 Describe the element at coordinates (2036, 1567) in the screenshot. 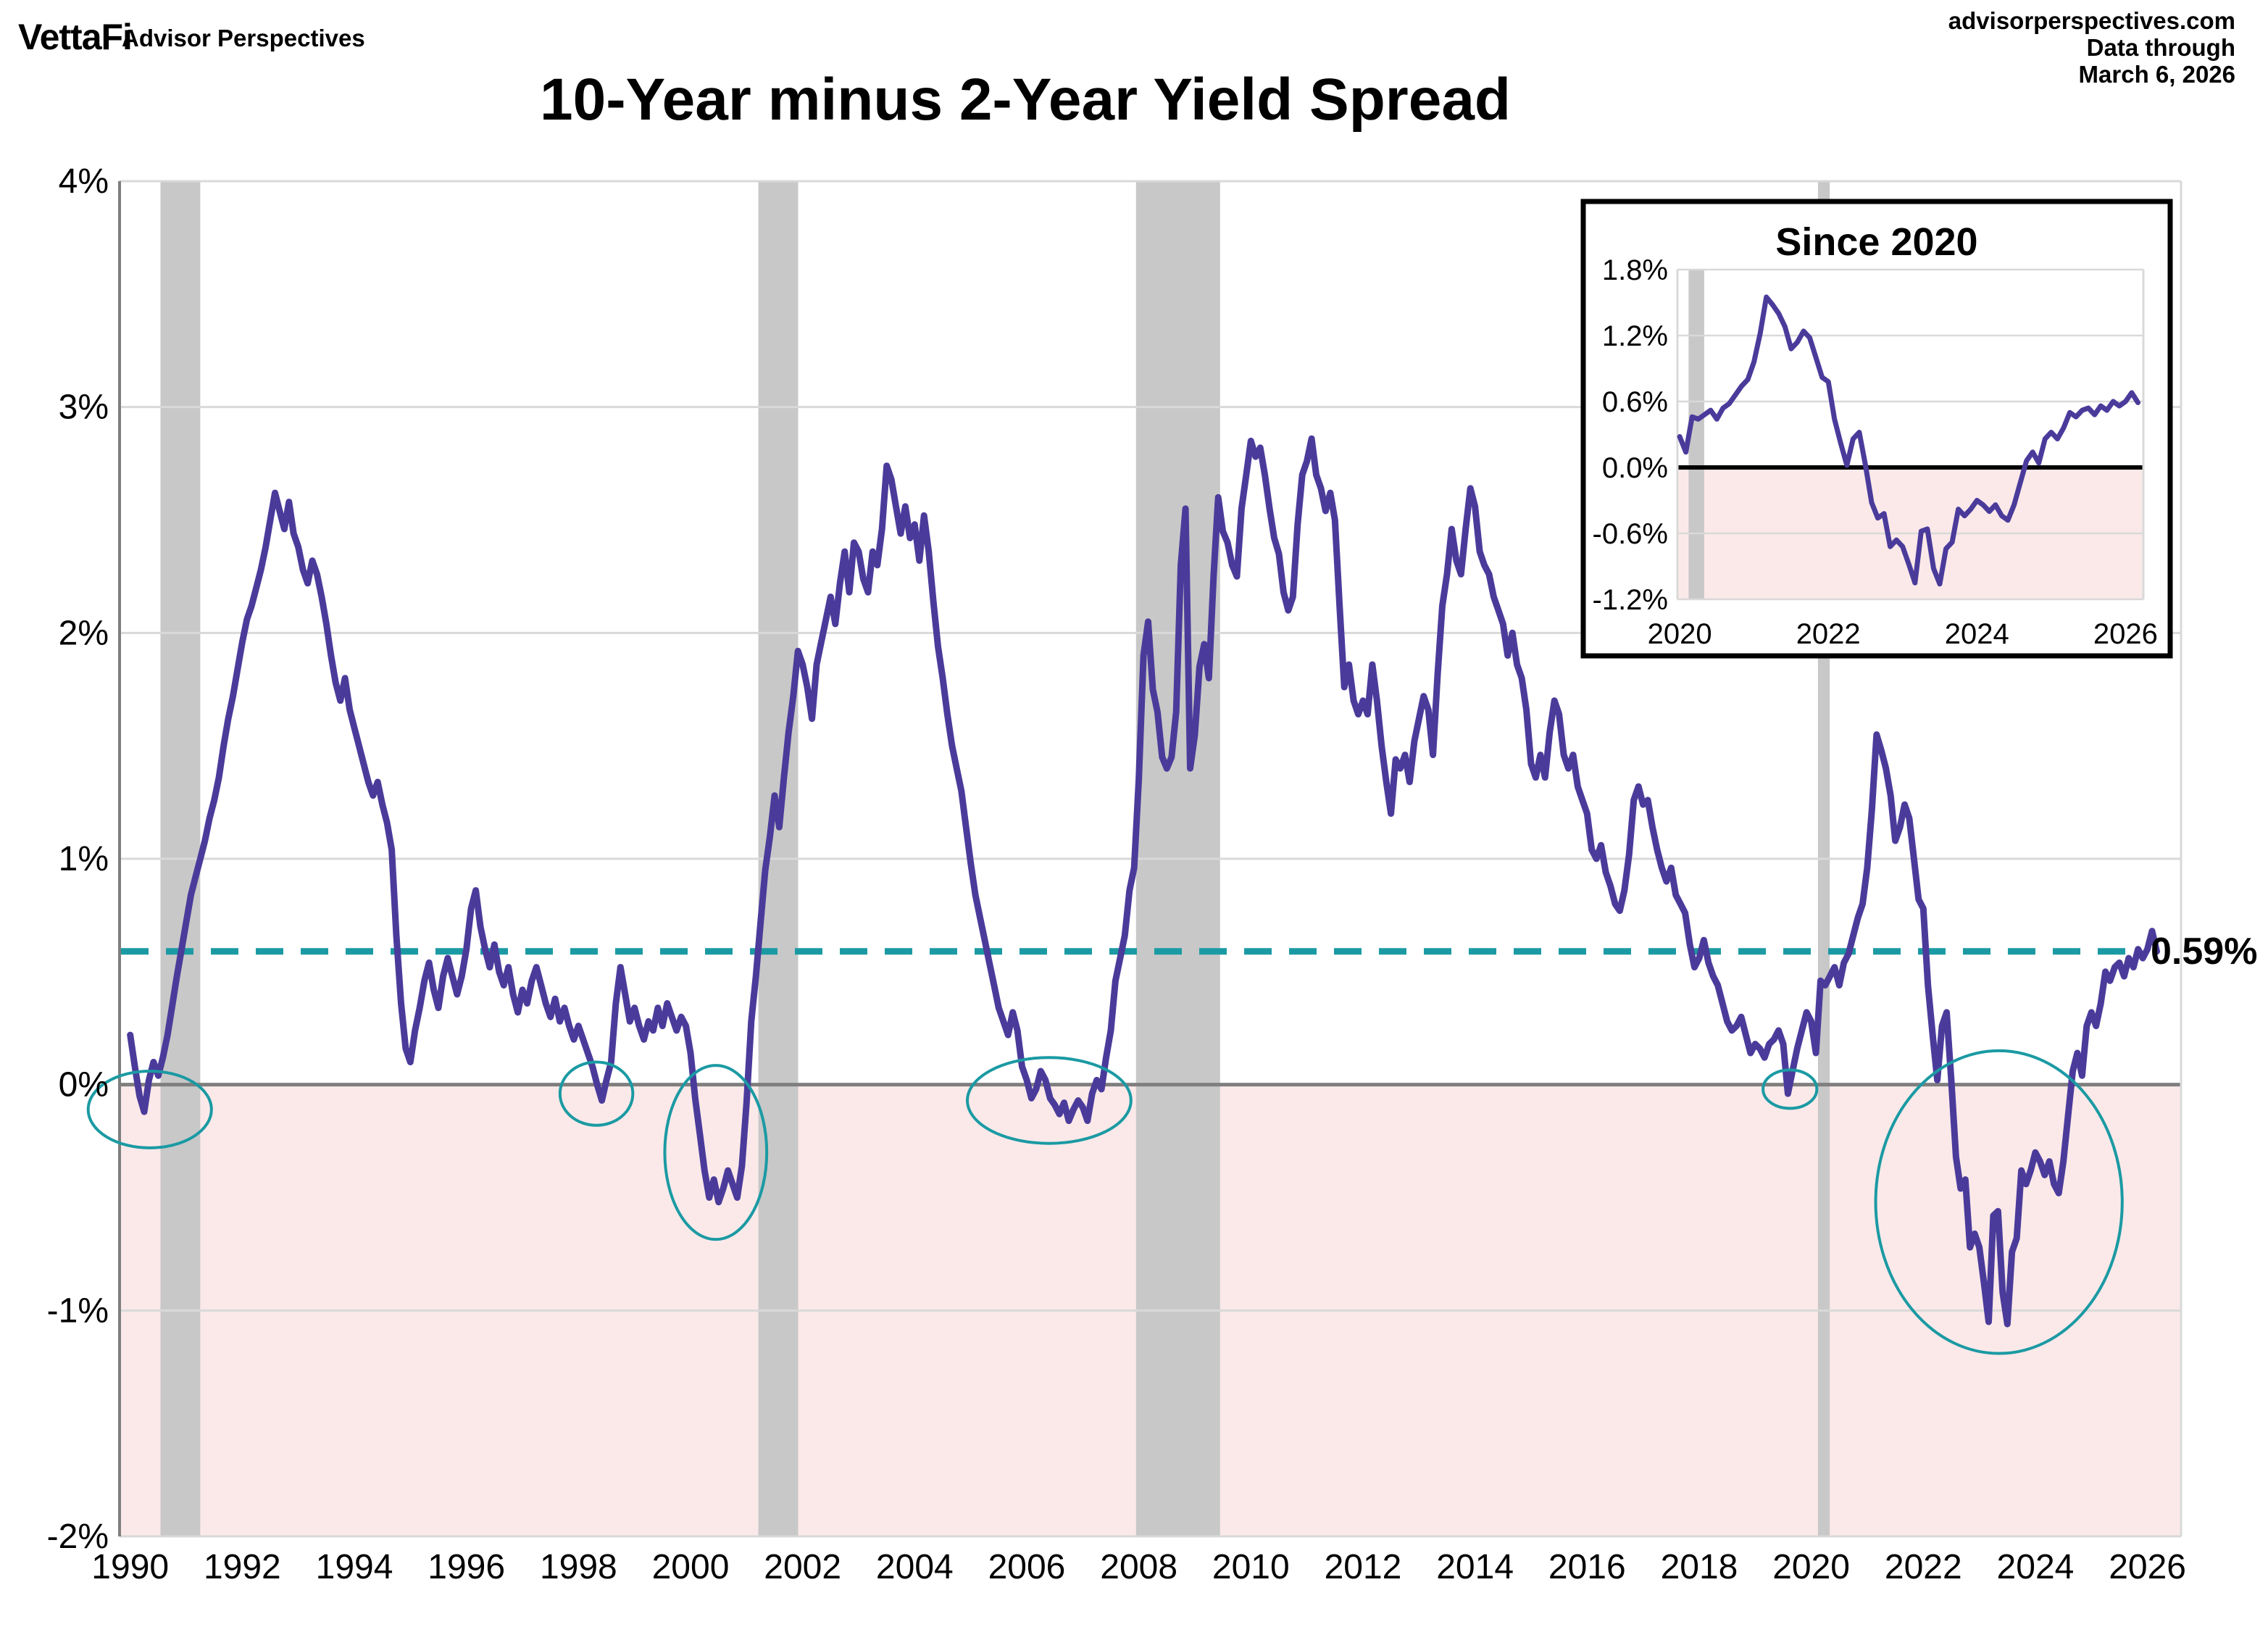

I see `x-tick-label: 2024` at that location.